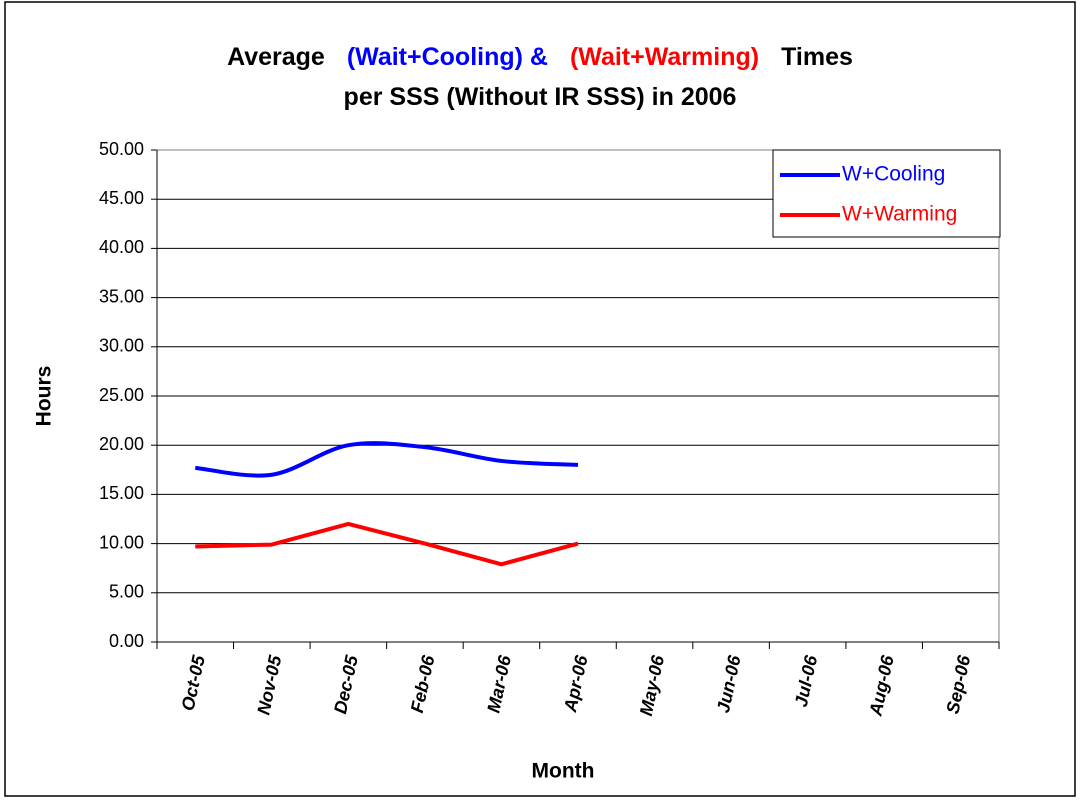 This screenshot has height=801, width=1081. I want to click on legend-box, so click(886, 193).